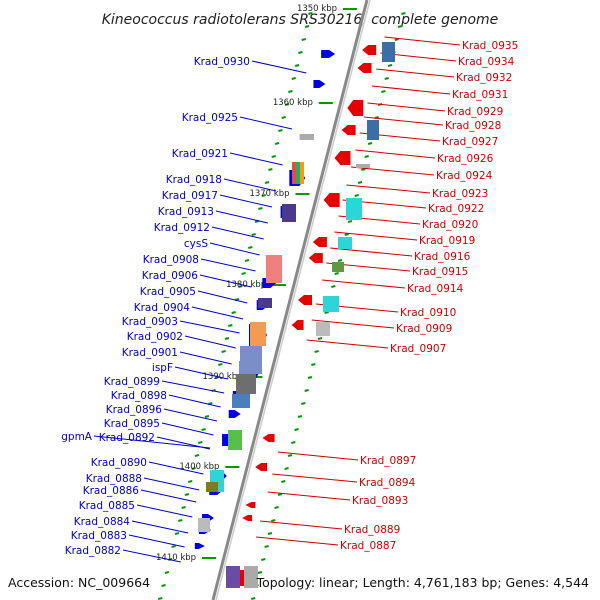 This screenshot has width=600, height=600. I want to click on gene-label-left: Krad_0886, so click(111, 491).